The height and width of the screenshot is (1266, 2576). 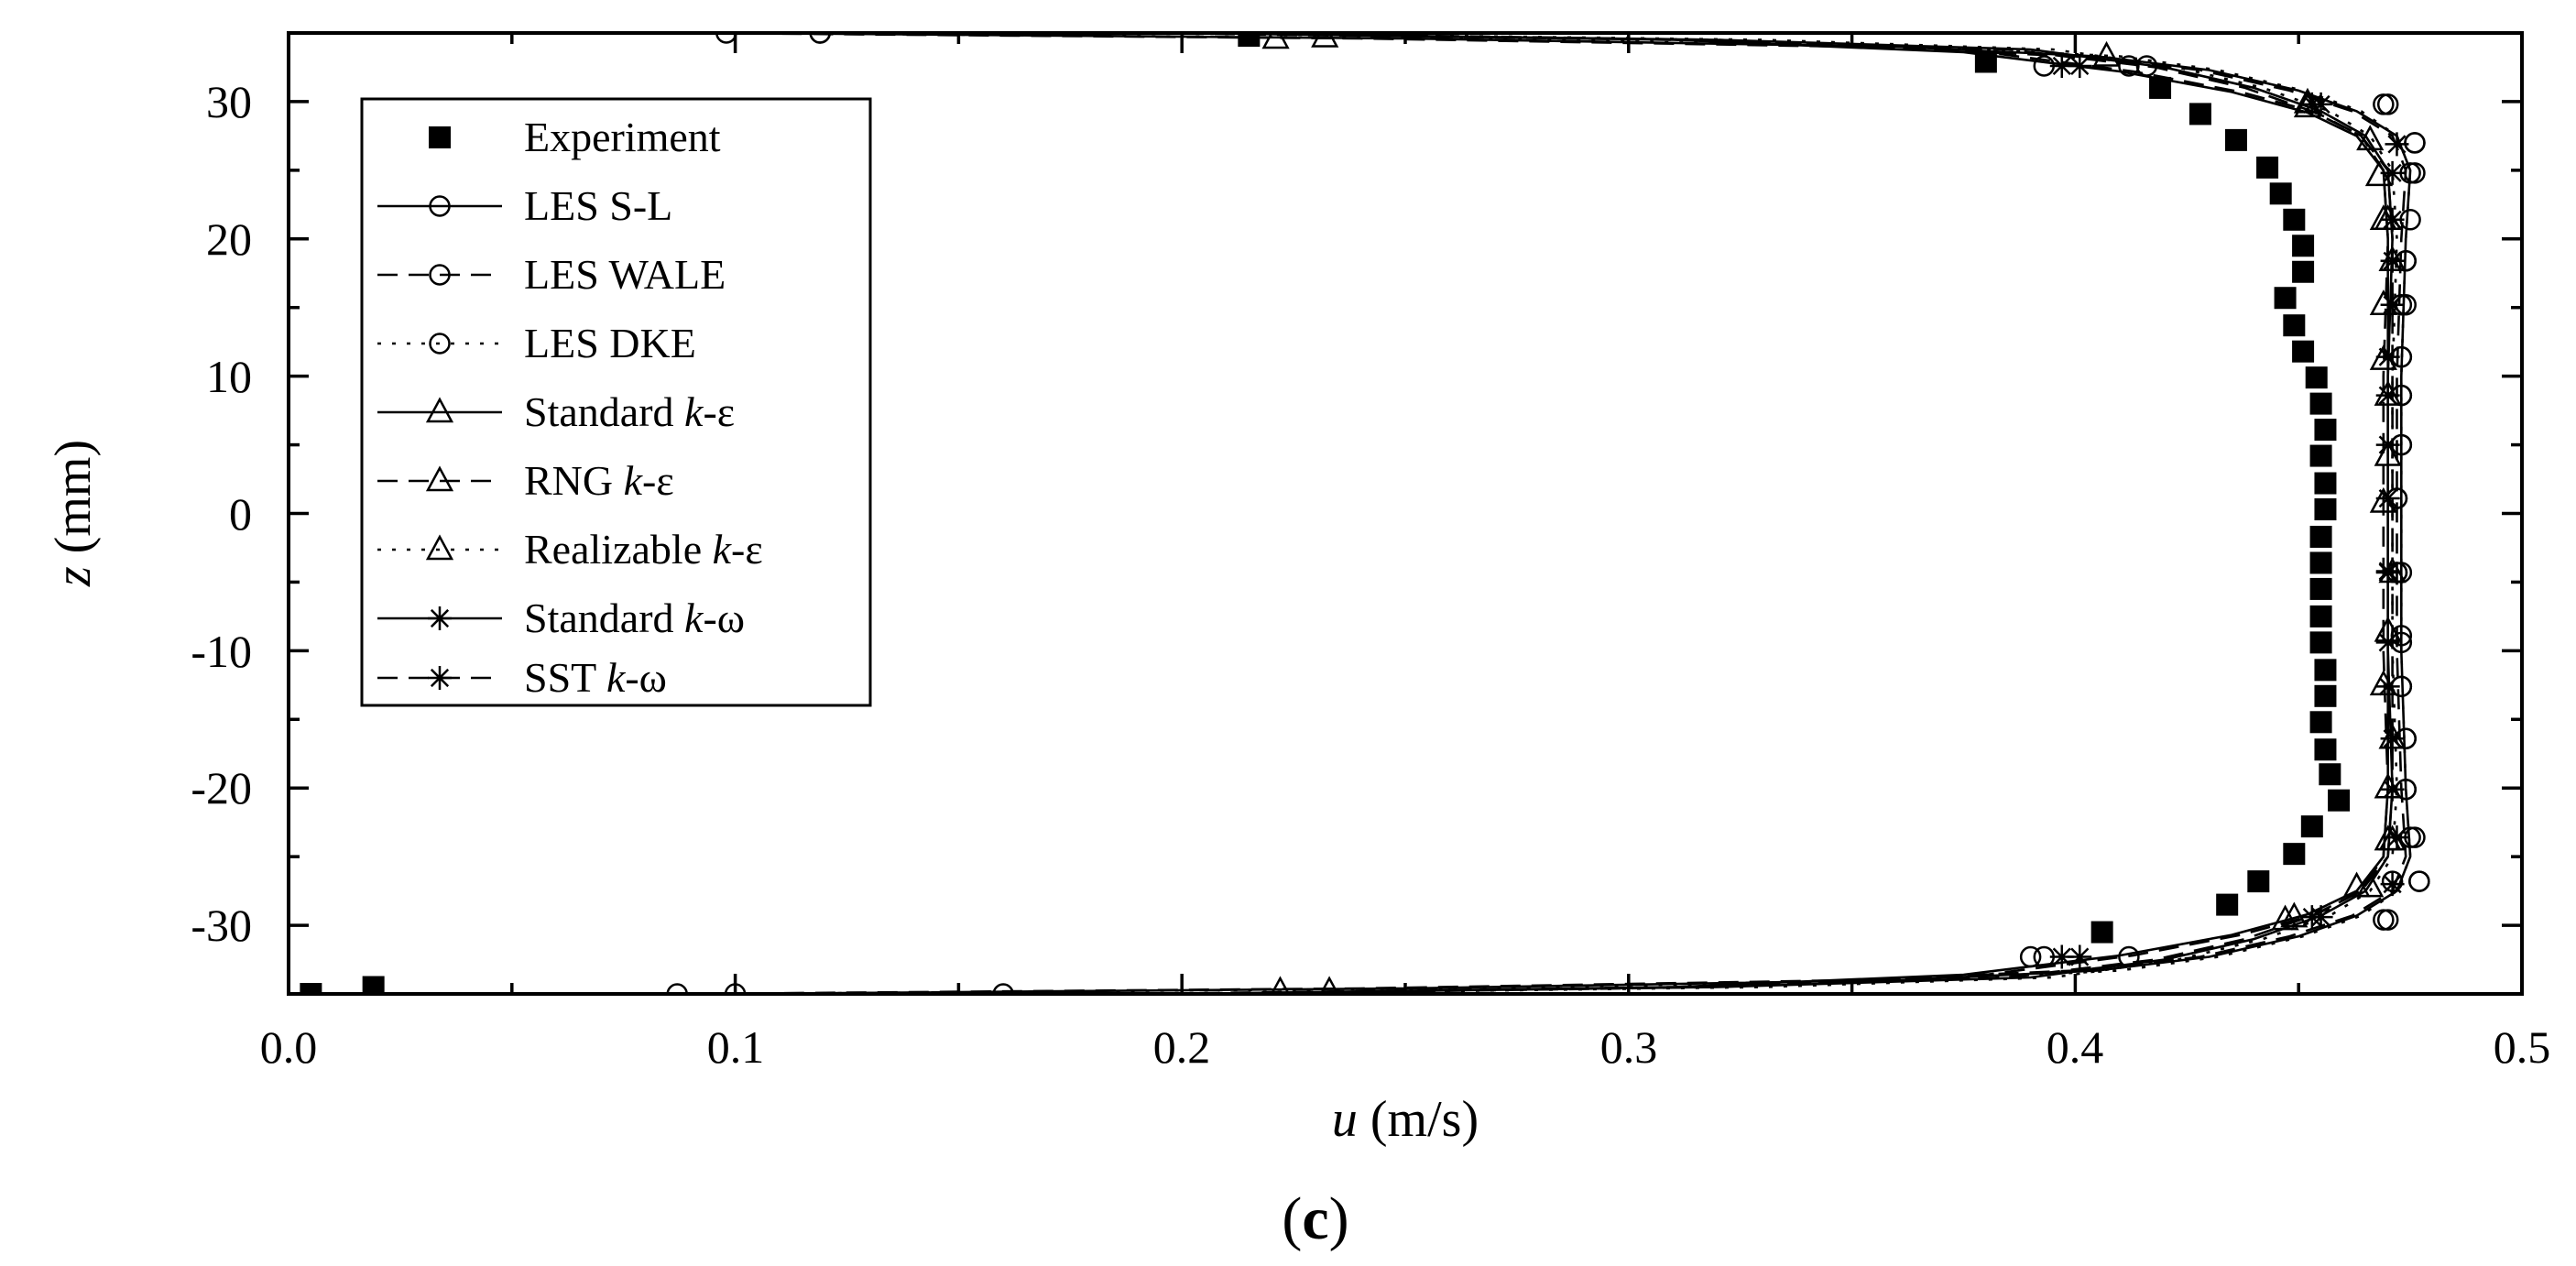 What do you see at coordinates (625, 274) in the screenshot?
I see `legend-label-les-wale: LES WALE` at bounding box center [625, 274].